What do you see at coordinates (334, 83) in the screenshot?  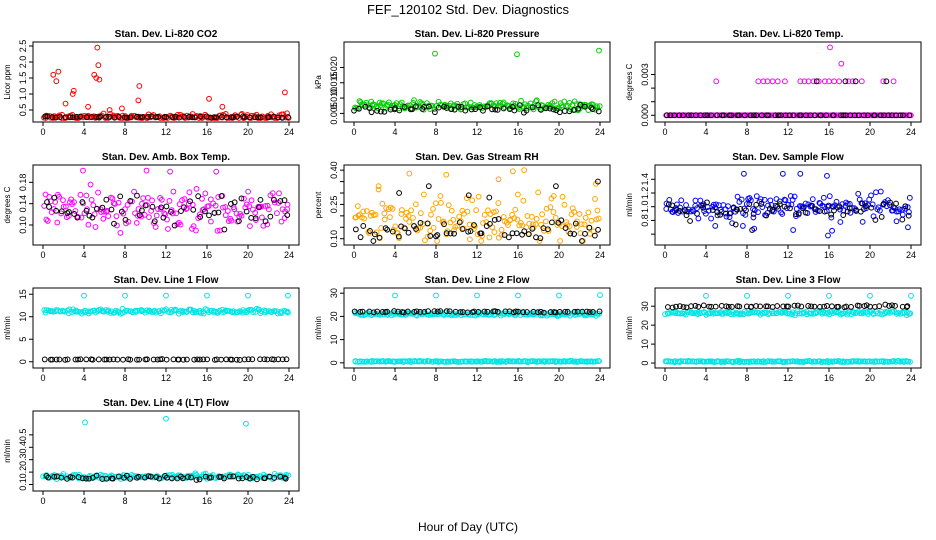 I see `y-tick-label: 0.015` at bounding box center [334, 83].